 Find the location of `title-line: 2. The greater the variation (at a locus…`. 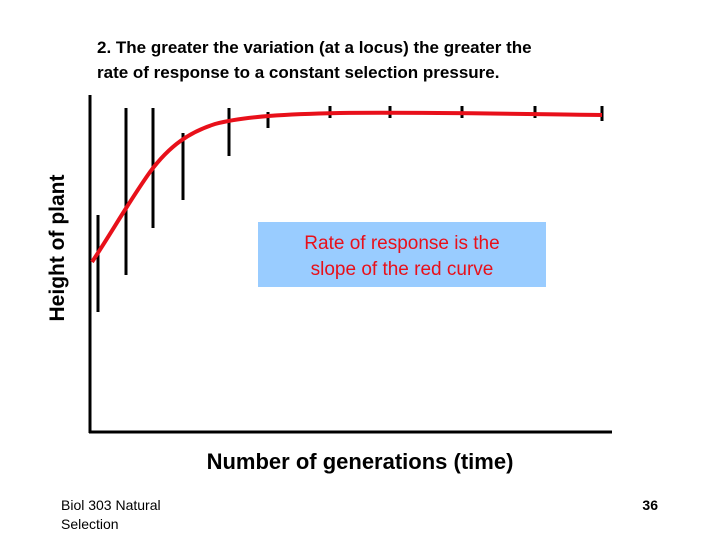

title-line: 2. The greater the variation (at a locus… is located at coordinates (314, 47).